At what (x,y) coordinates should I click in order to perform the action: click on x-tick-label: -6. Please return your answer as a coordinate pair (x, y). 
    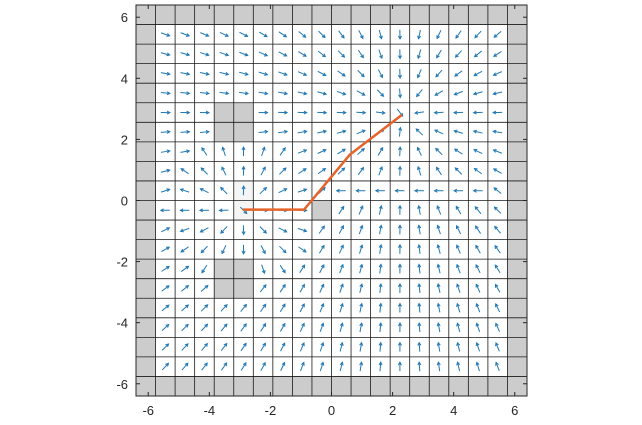
    Looking at the image, I should click on (148, 410).